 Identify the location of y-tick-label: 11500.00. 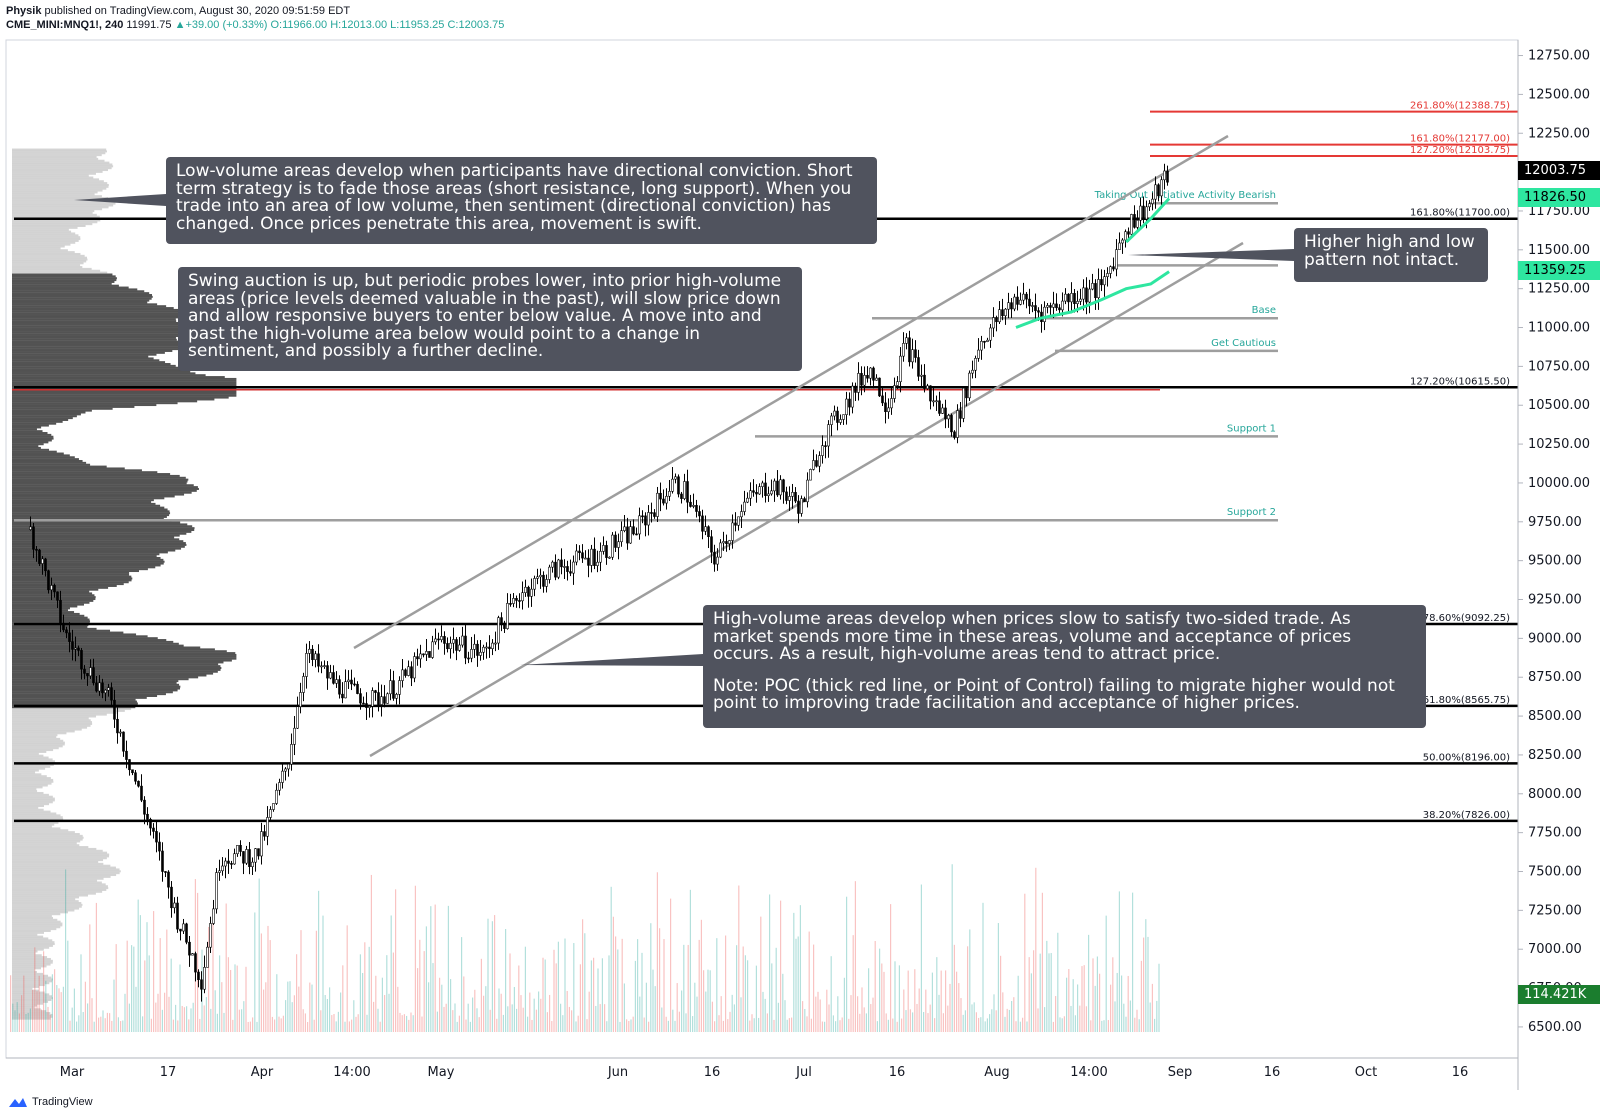
(1559, 250).